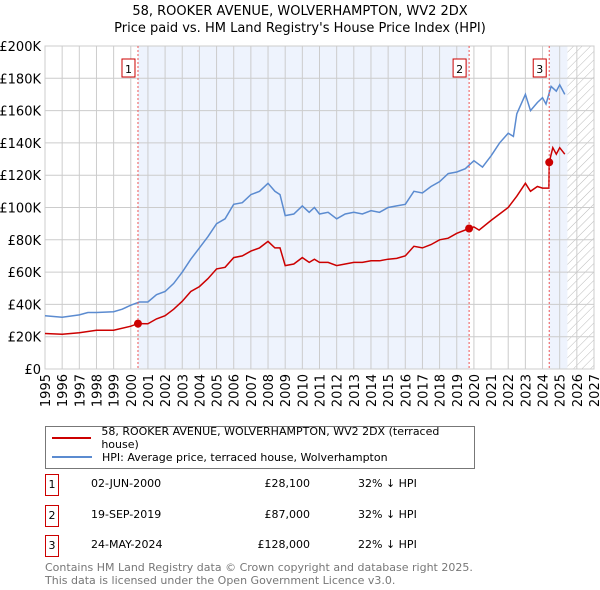 This screenshot has height=590, width=600. Describe the element at coordinates (218, 390) in the screenshot. I see `x-tick-label: 2005` at that location.